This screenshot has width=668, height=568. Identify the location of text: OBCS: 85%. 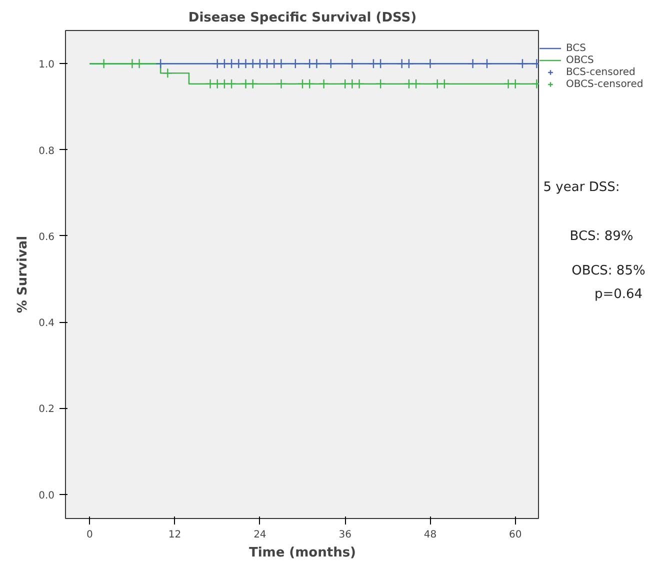
(609, 271).